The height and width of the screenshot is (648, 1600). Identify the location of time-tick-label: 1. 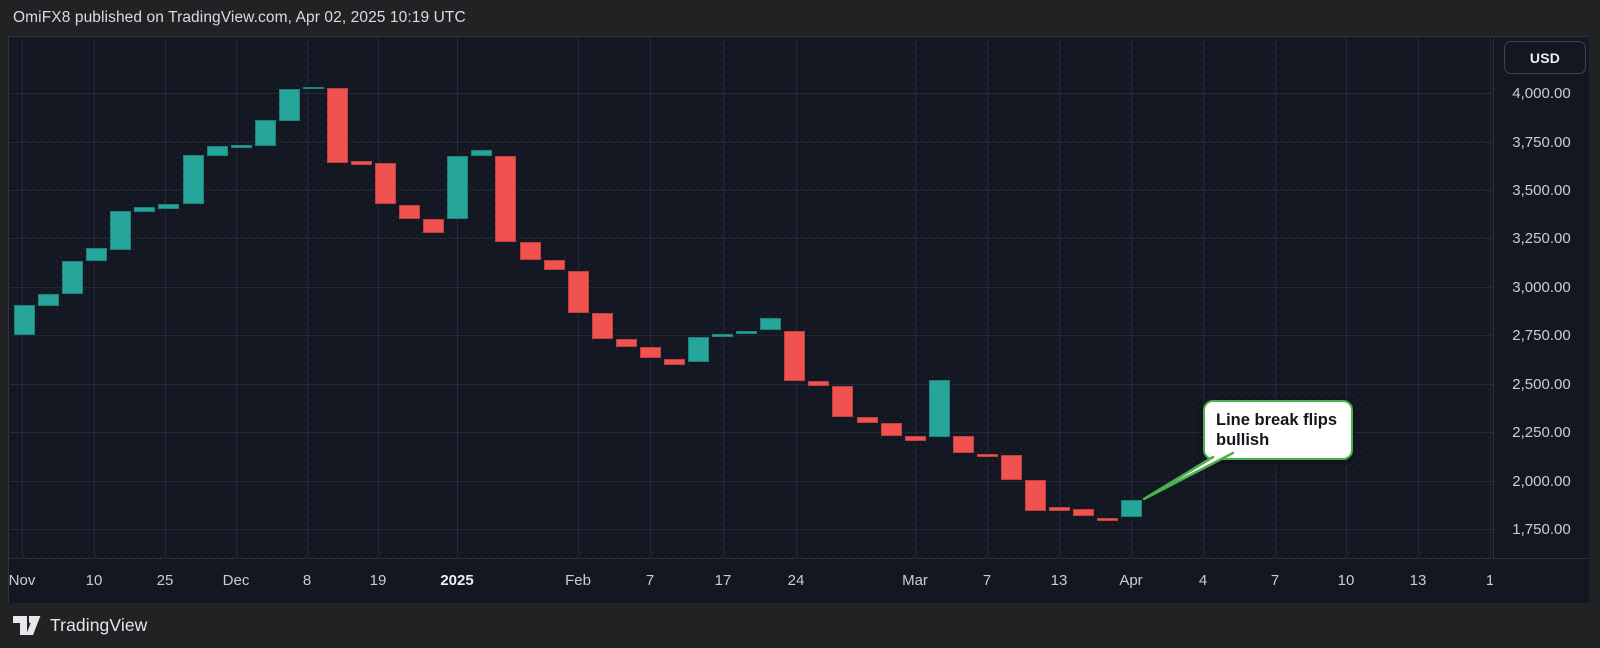
(1489, 580).